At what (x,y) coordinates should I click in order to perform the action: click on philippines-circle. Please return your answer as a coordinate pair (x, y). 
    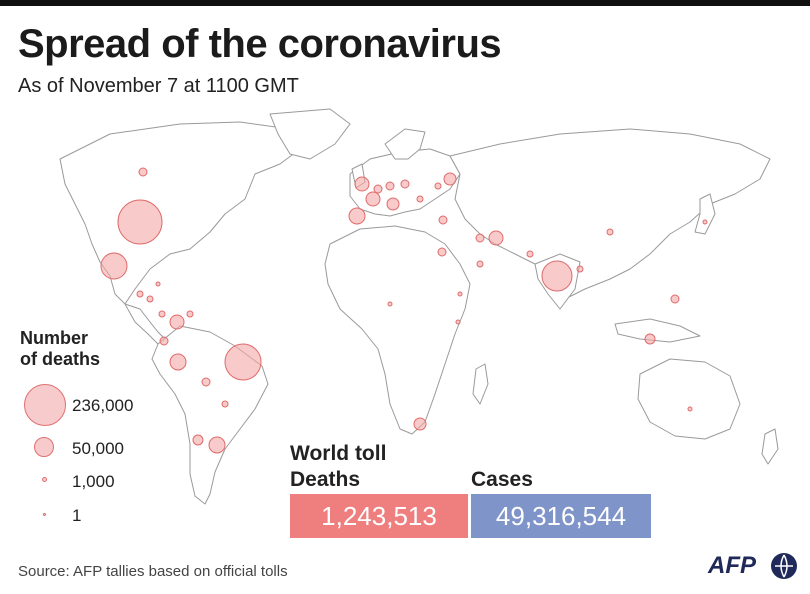
    Looking at the image, I should click on (675, 299).